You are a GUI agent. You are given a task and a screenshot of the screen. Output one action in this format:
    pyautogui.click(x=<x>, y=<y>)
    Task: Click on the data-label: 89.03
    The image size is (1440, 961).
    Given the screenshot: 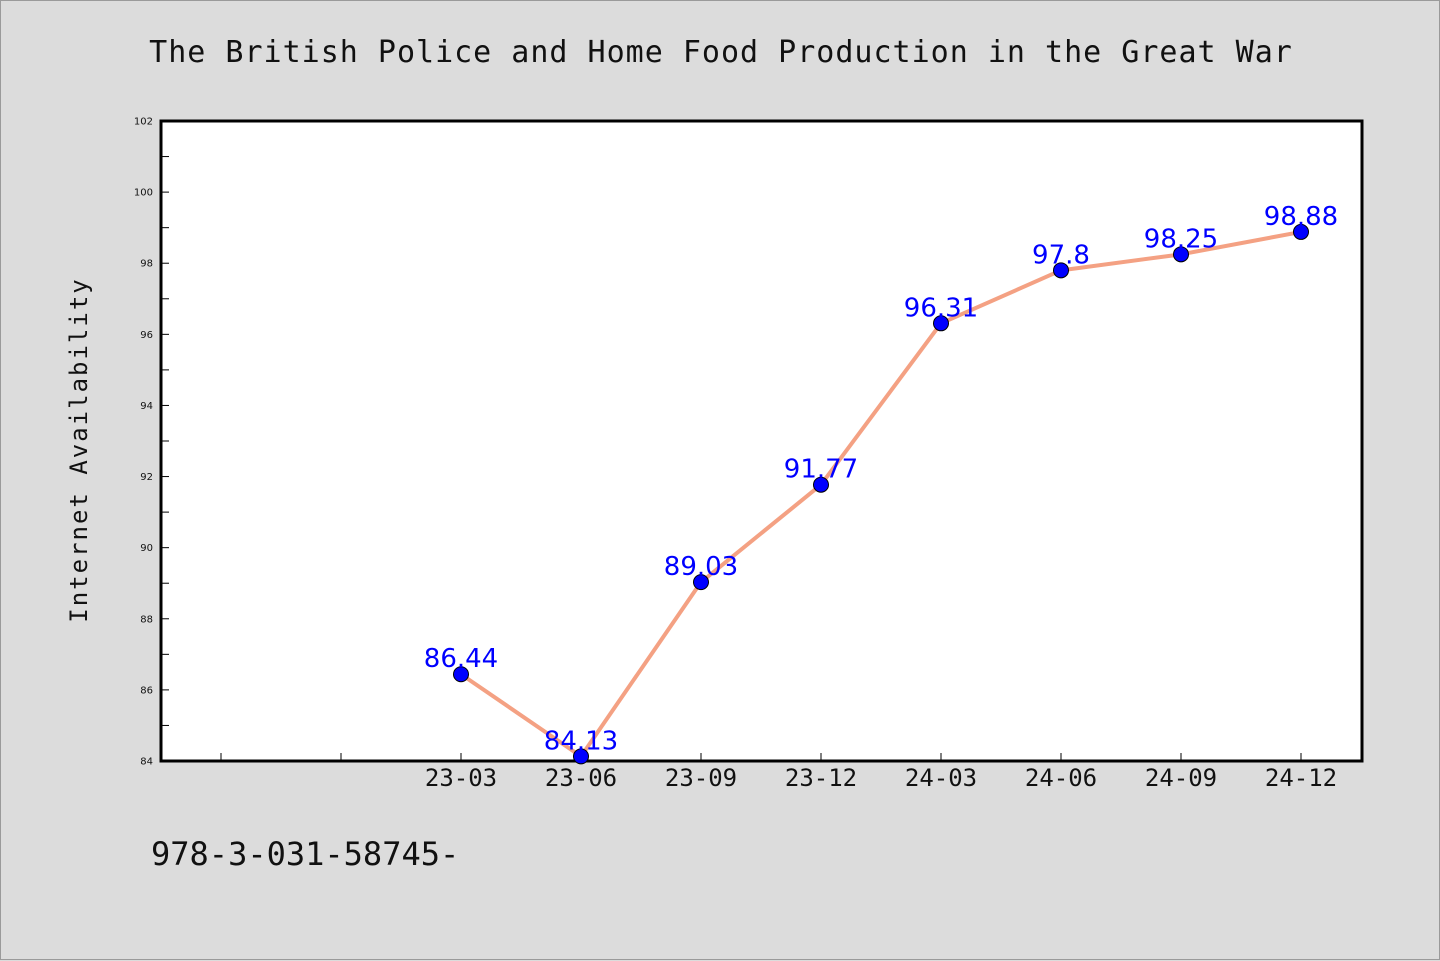 What is the action you would take?
    pyautogui.click(x=701, y=567)
    